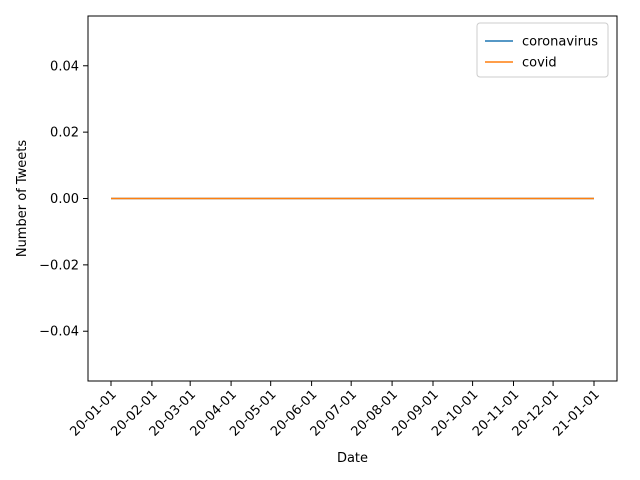 The width and height of the screenshot is (640, 480). I want to click on y-tick-label: 0.02, so click(64, 133).